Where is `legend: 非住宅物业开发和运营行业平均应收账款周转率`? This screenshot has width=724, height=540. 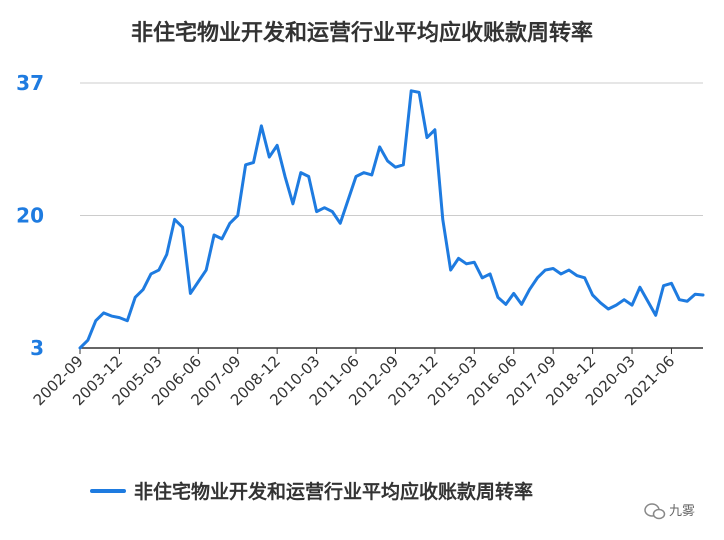
legend: 非住宅物业开发和运营行业平均应收账款周转率 is located at coordinates (311, 491).